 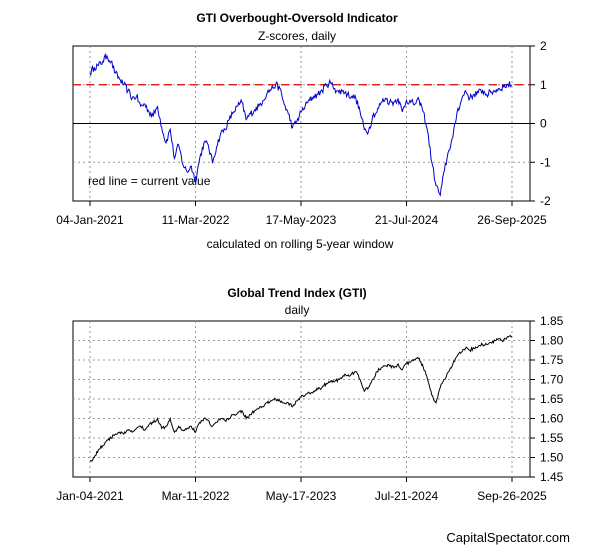 I want to click on y-tick-label: 1.55, so click(x=552, y=438).